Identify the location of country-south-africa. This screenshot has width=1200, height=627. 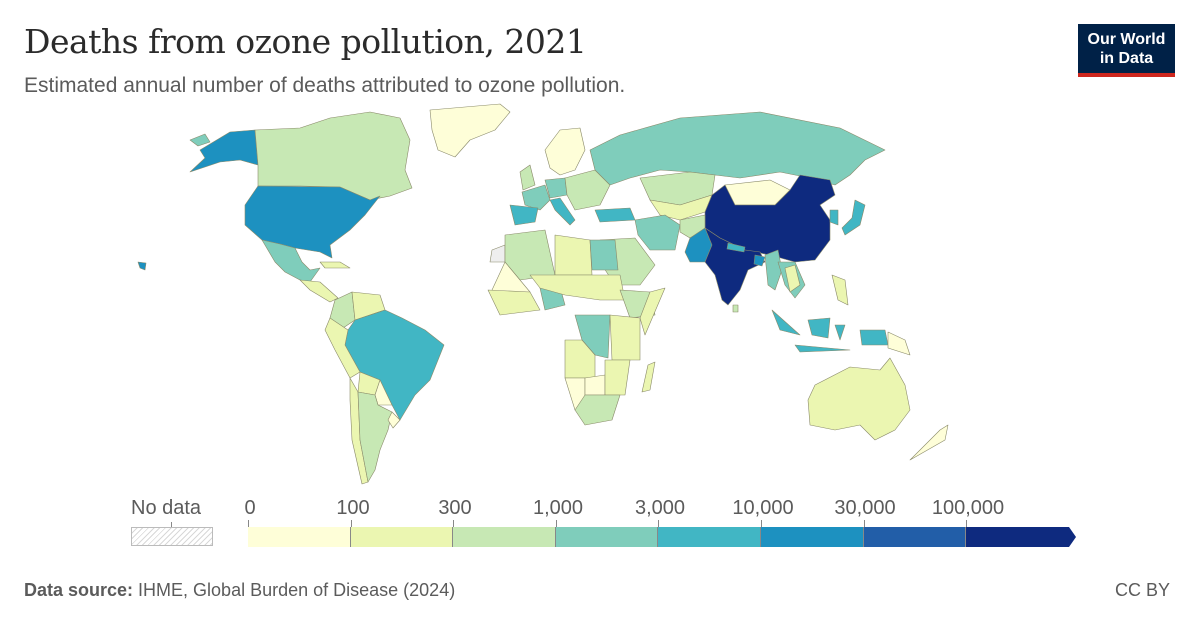
(597, 410).